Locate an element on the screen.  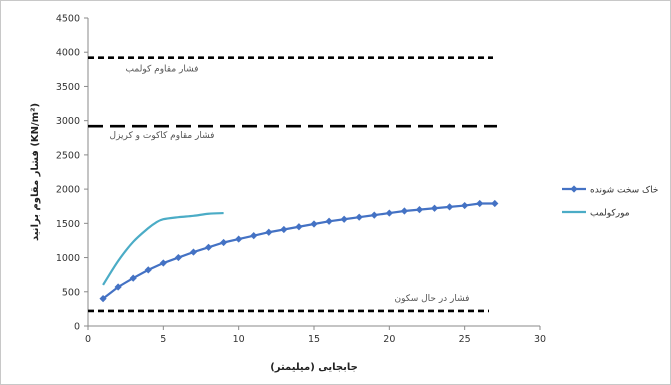
reference-line-label: فشار در حال سکون is located at coordinates (432, 299).